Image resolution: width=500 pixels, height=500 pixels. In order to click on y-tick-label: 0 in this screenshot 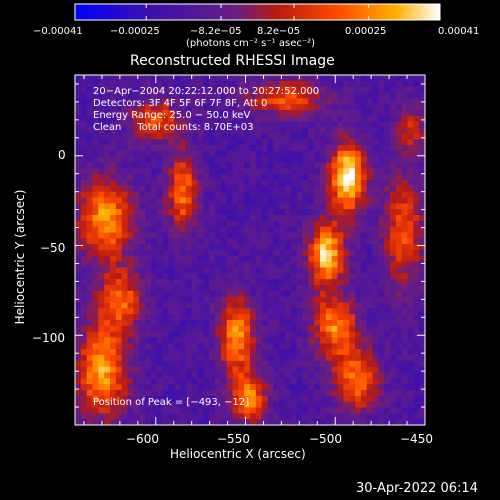, I will do `click(62, 155)`.